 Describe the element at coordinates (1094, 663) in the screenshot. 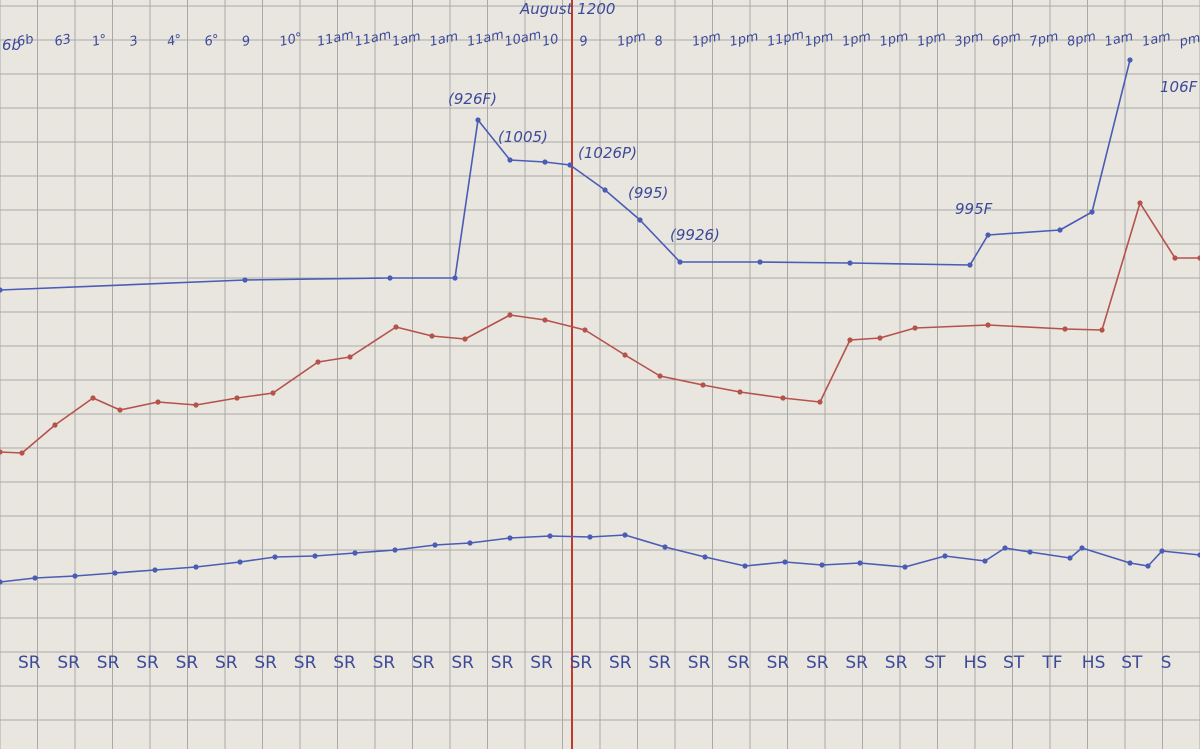

I see `bottom-code-label: HS` at that location.